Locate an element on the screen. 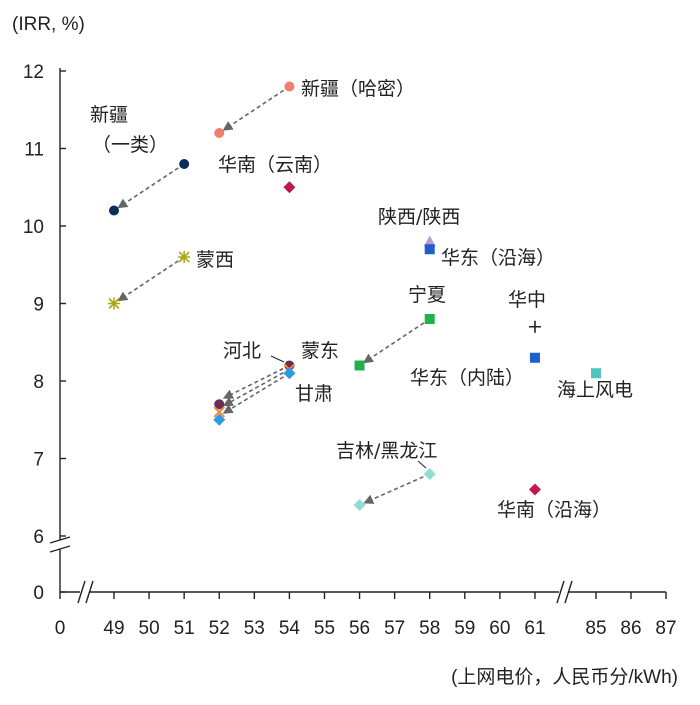 The width and height of the screenshot is (700, 705). x-break-mark-2a is located at coordinates (560, 592).